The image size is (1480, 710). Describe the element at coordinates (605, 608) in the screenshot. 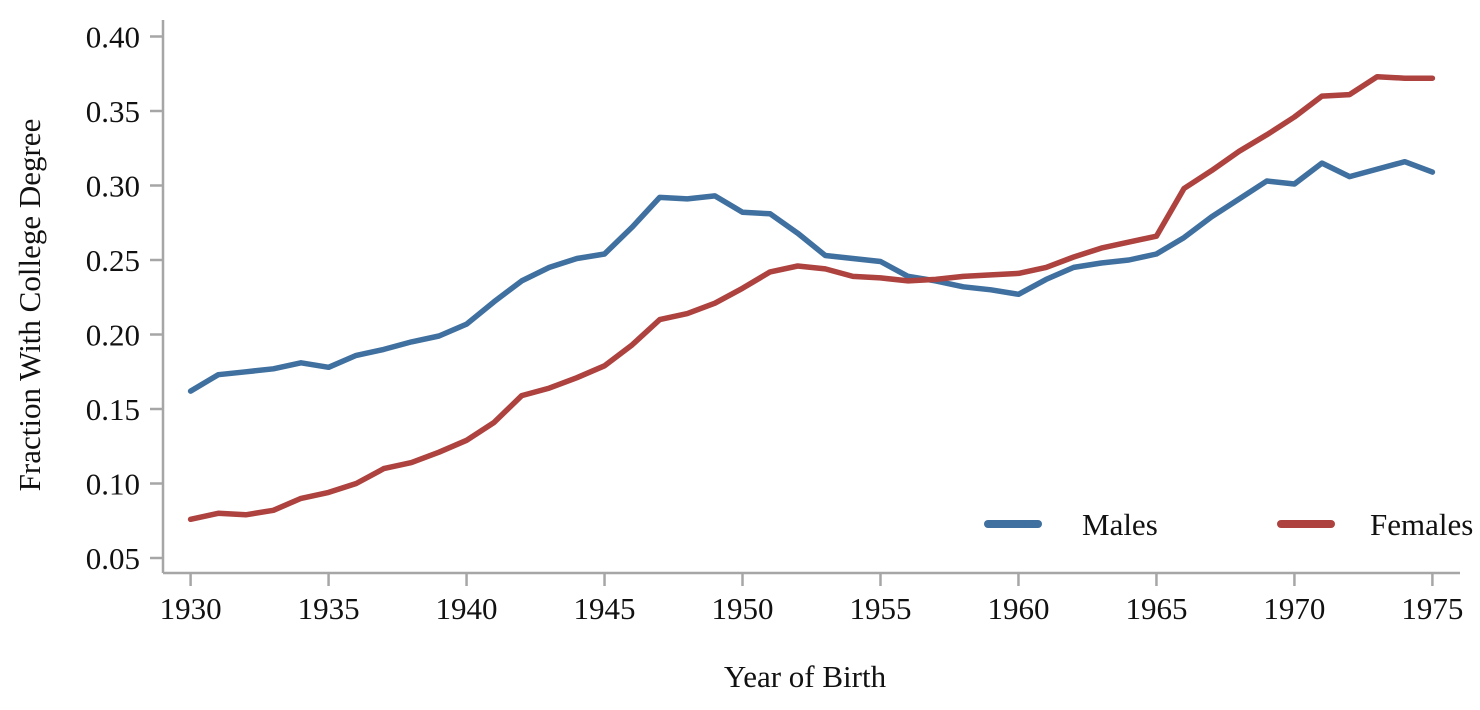

I see `x-tick-label: 1945` at that location.